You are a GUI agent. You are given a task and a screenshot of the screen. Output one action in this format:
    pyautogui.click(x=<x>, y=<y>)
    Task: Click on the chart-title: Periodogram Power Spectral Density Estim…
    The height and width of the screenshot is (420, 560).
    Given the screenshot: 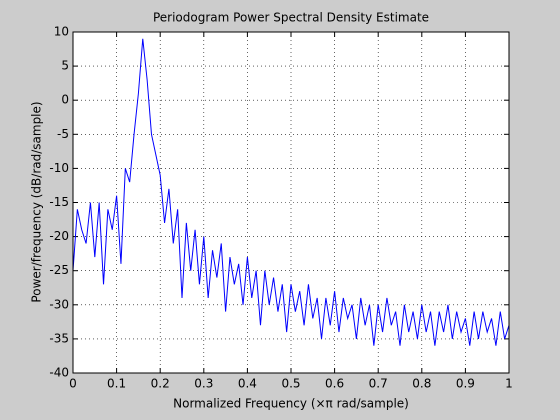 What is the action you would take?
    pyautogui.click(x=291, y=18)
    